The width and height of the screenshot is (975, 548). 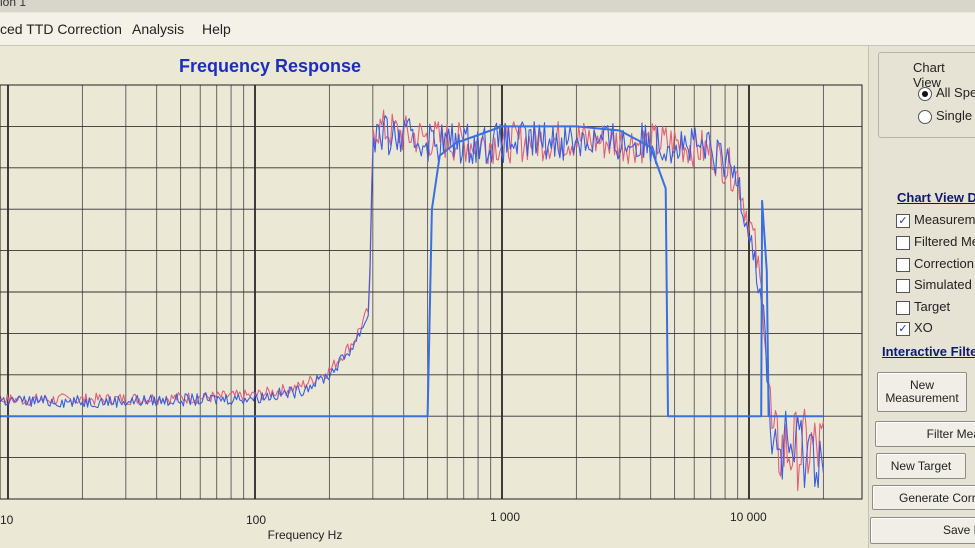 What do you see at coordinates (922, 530) in the screenshot?
I see `save-filter-button: Save F` at bounding box center [922, 530].